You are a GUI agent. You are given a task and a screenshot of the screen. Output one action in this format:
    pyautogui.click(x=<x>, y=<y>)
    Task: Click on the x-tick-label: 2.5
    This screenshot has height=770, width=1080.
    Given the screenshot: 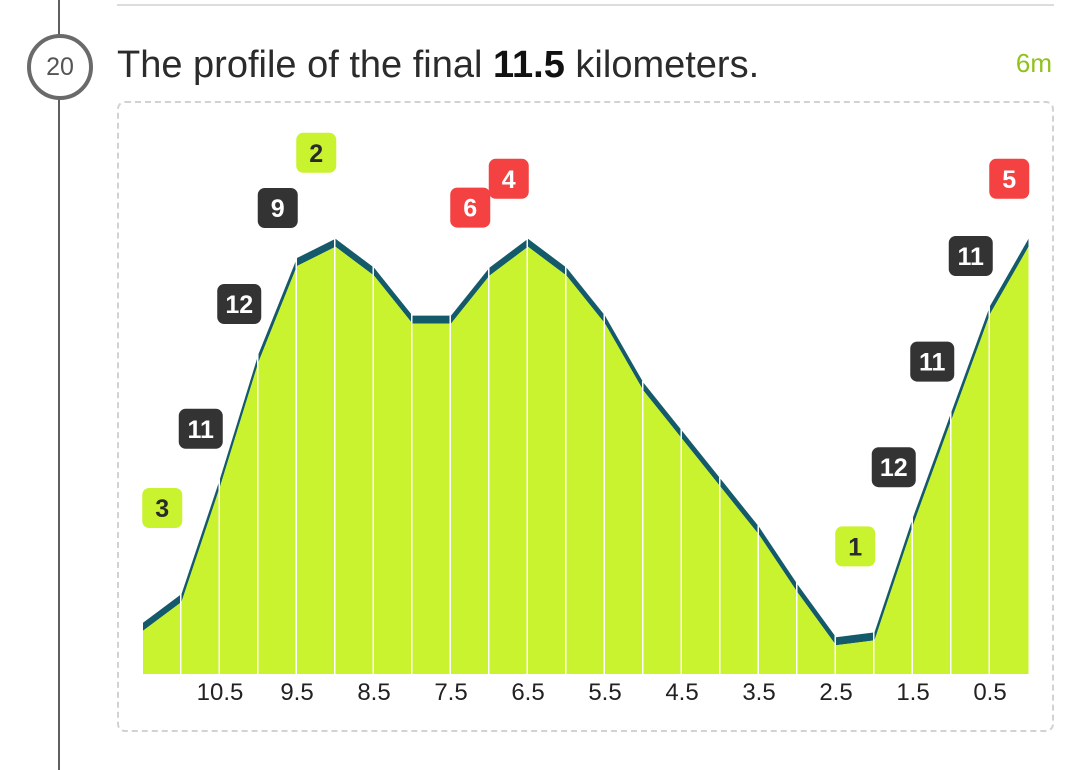 What is the action you would take?
    pyautogui.click(x=835, y=692)
    